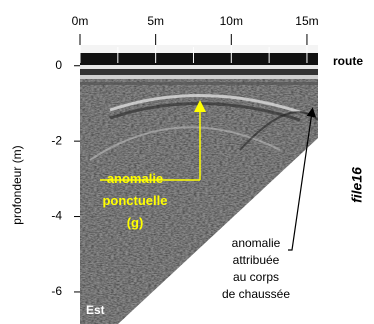 The height and width of the screenshot is (324, 374). What do you see at coordinates (306, 21) in the screenshot?
I see `x-tick-label: 15m` at bounding box center [306, 21].